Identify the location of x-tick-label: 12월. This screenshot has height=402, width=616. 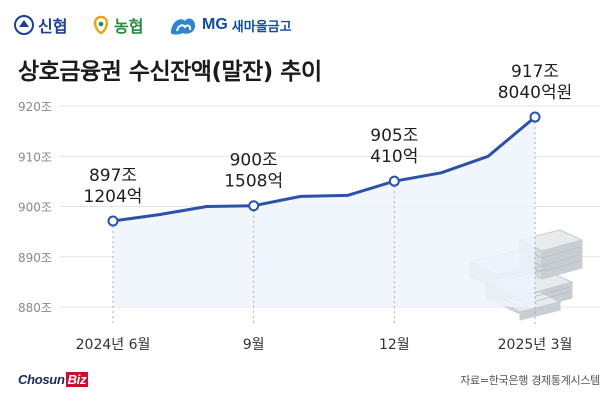
(394, 345).